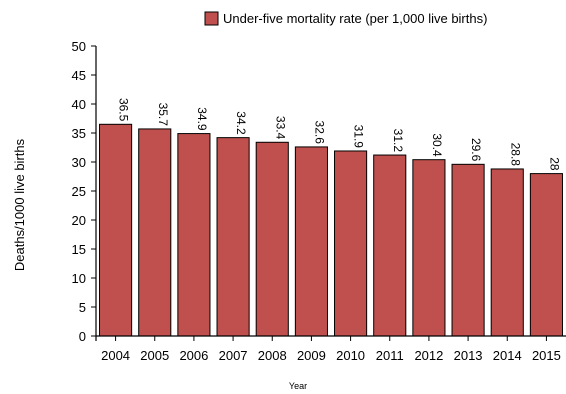 Image resolution: width=566 pixels, height=394 pixels. I want to click on bar-2010, so click(351, 243).